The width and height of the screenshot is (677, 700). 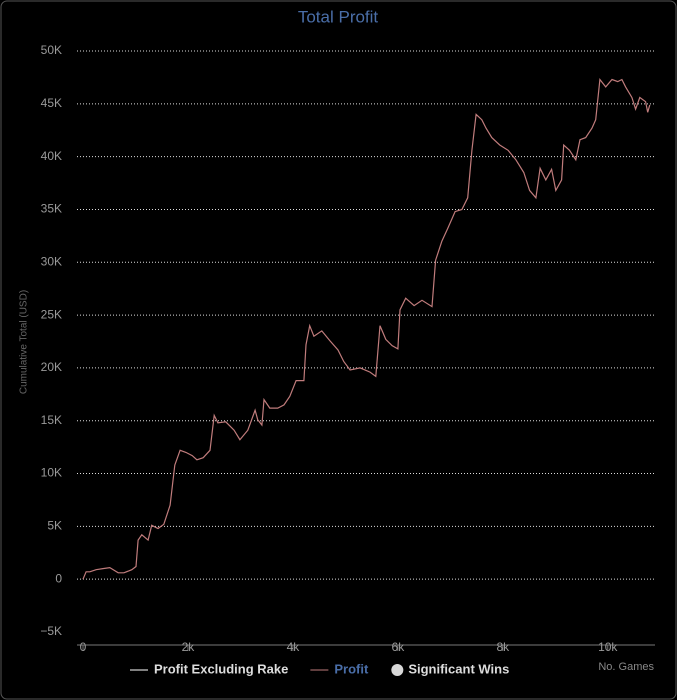 I want to click on legend-label: Profit Excluding Rake, so click(x=221, y=668).